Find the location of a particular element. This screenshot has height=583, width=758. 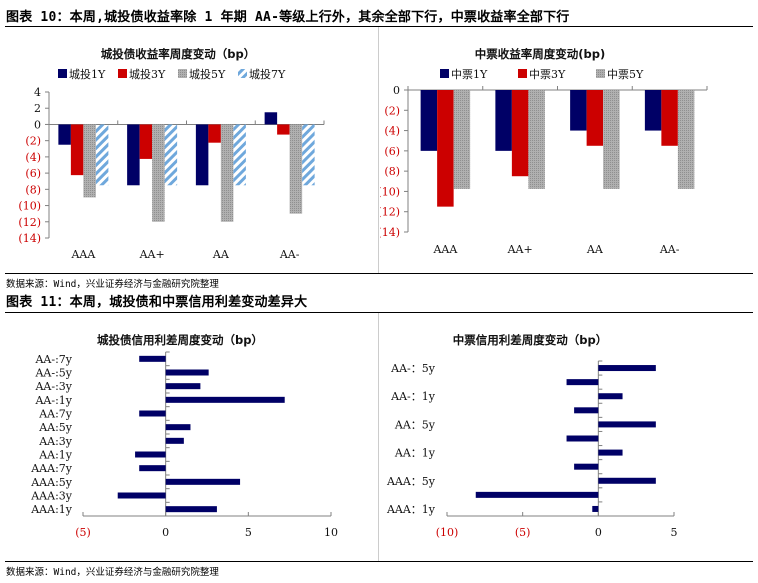

x-tick-label: (10) is located at coordinates (447, 532).